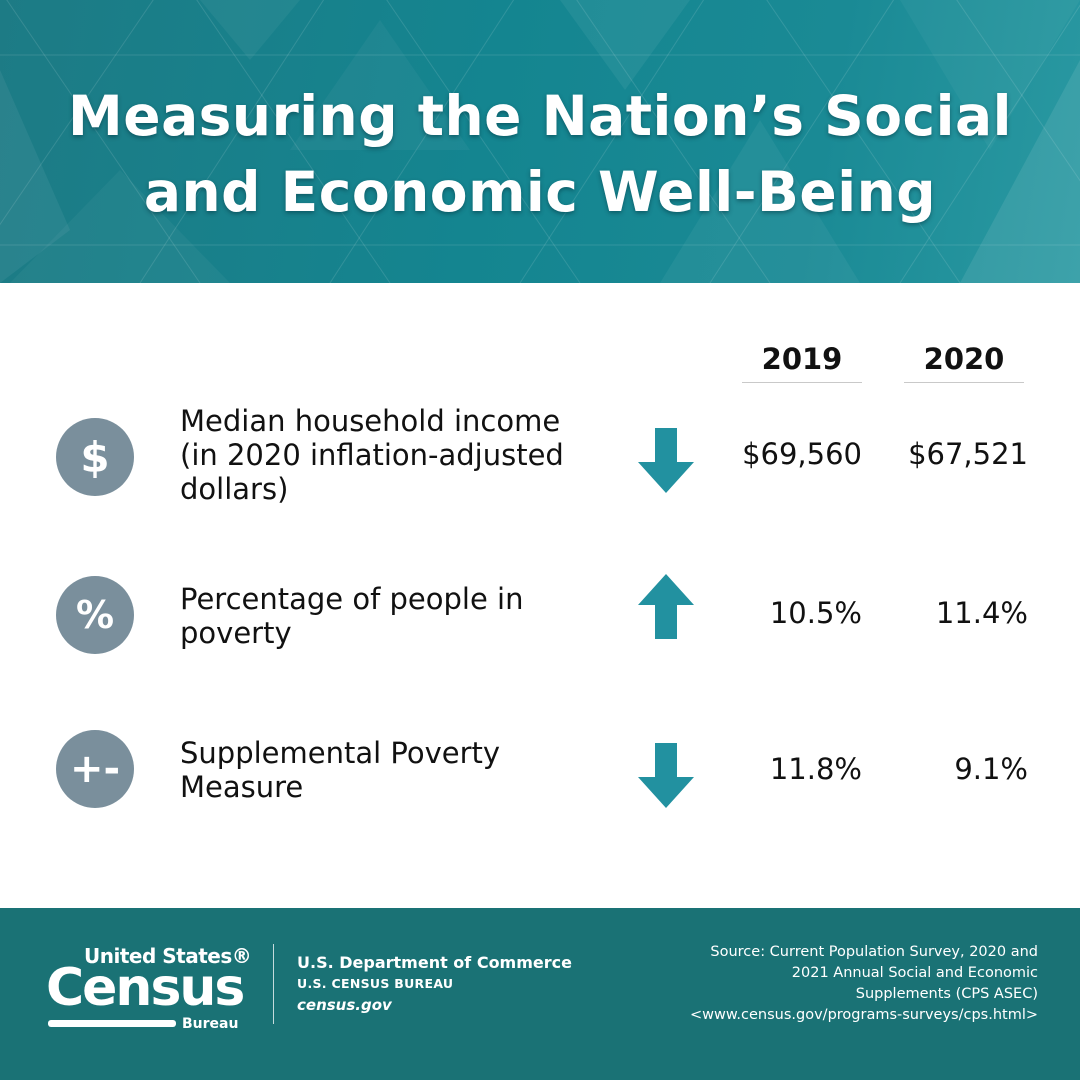  What do you see at coordinates (540, 116) in the screenshot?
I see `title-line-1: Measuring the Nation’s Social` at bounding box center [540, 116].